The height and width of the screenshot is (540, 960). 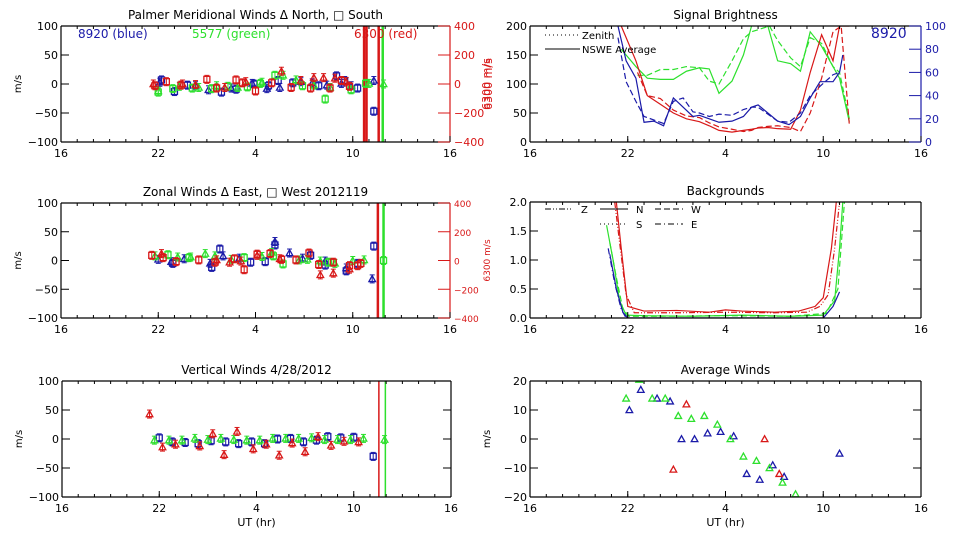 I want to click on series-6300-zenith, so click(x=743, y=79).